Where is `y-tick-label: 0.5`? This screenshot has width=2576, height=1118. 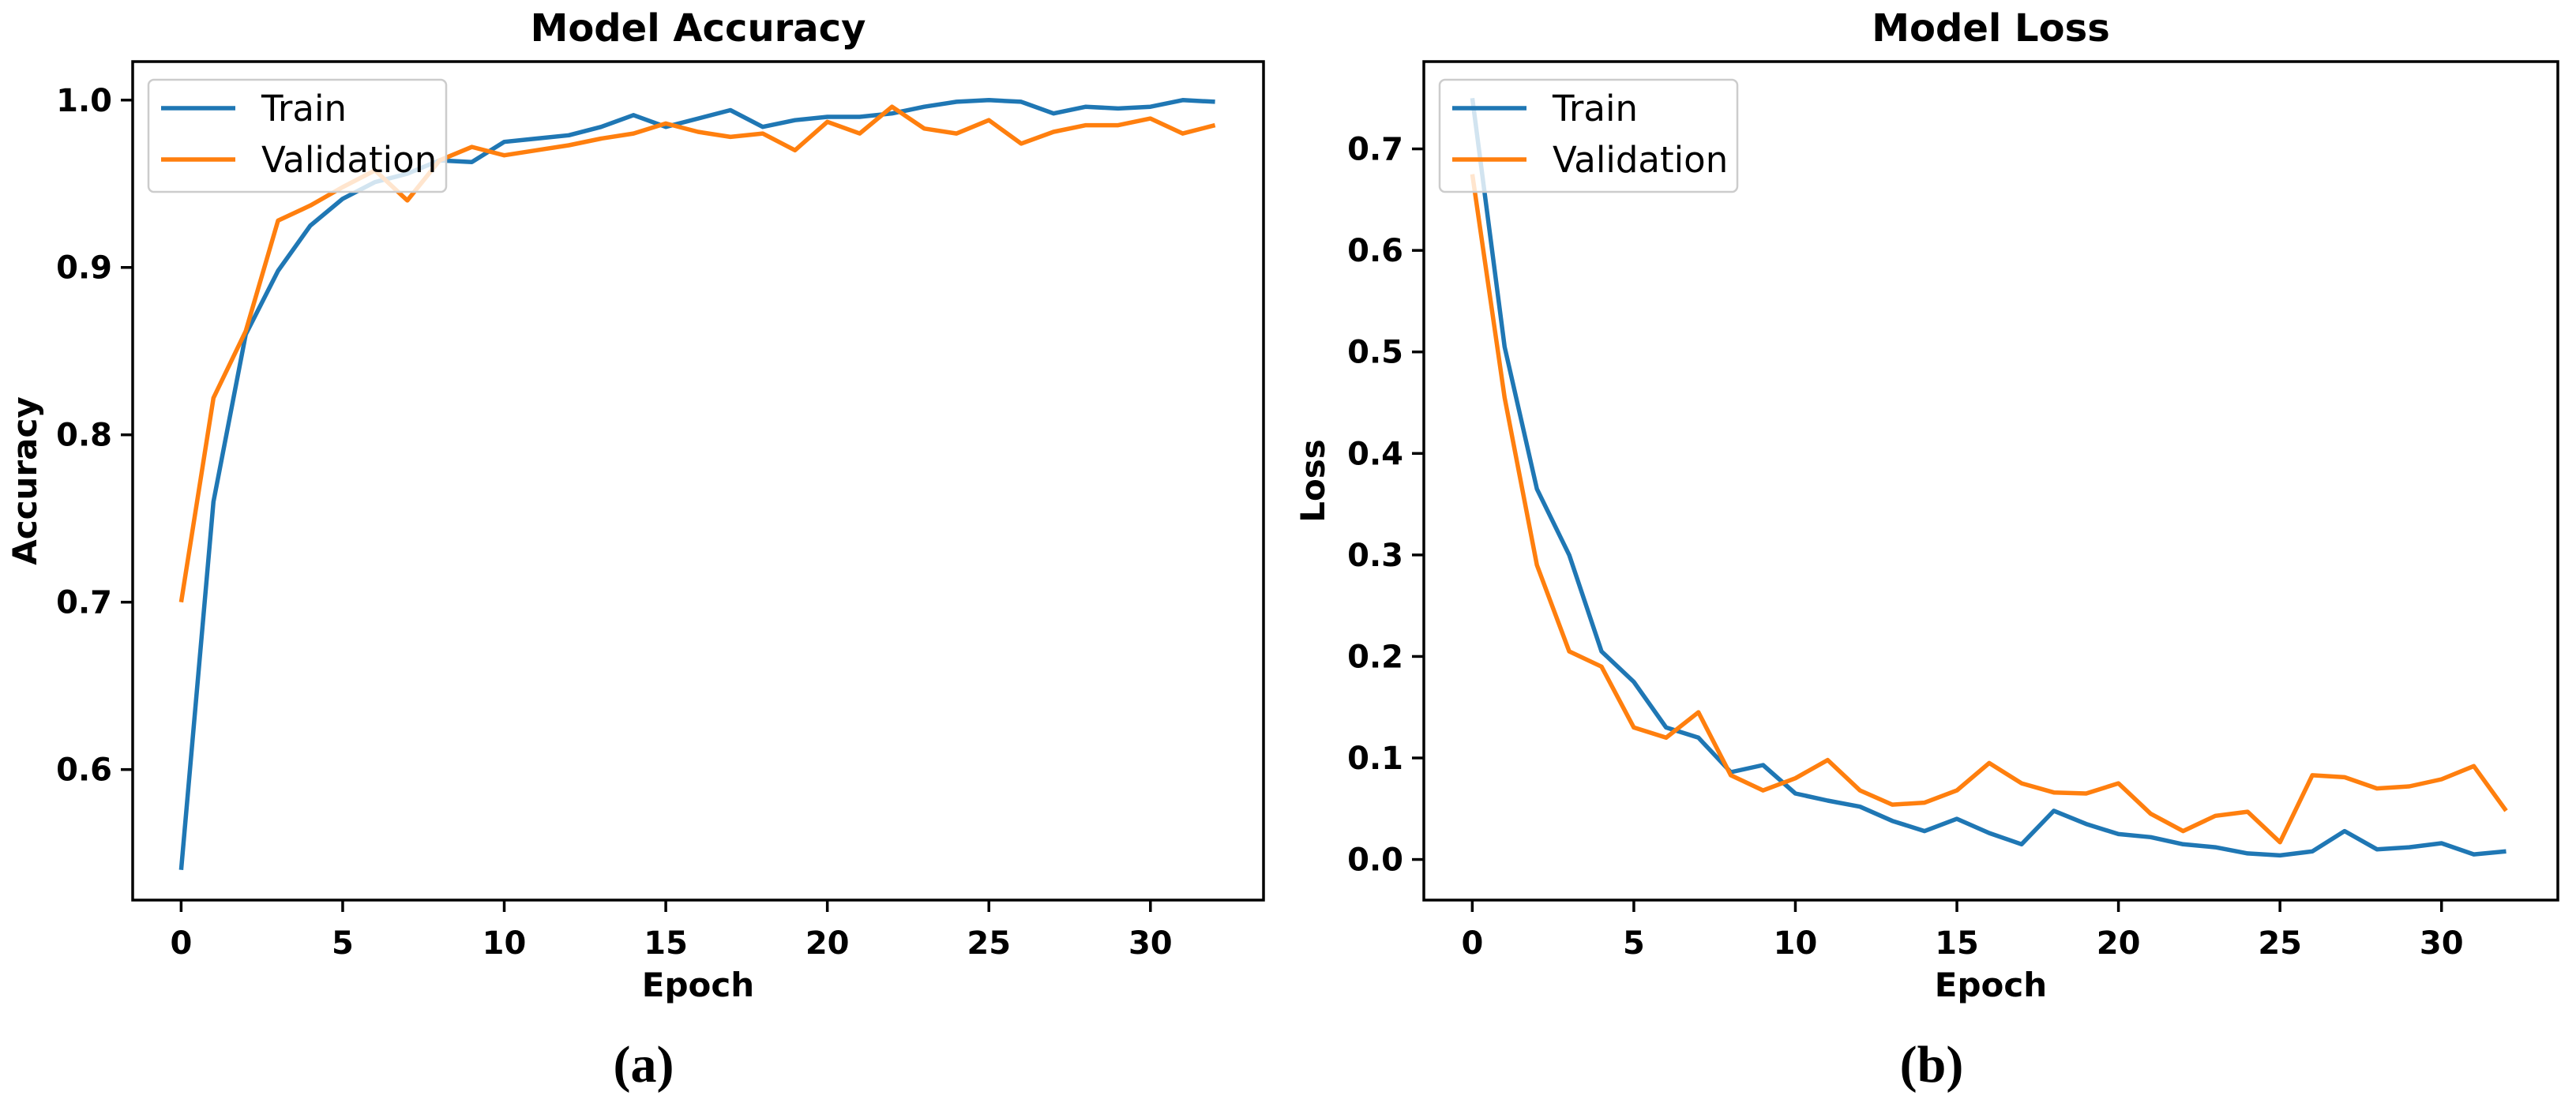 y-tick-label: 0.5 is located at coordinates (1375, 353).